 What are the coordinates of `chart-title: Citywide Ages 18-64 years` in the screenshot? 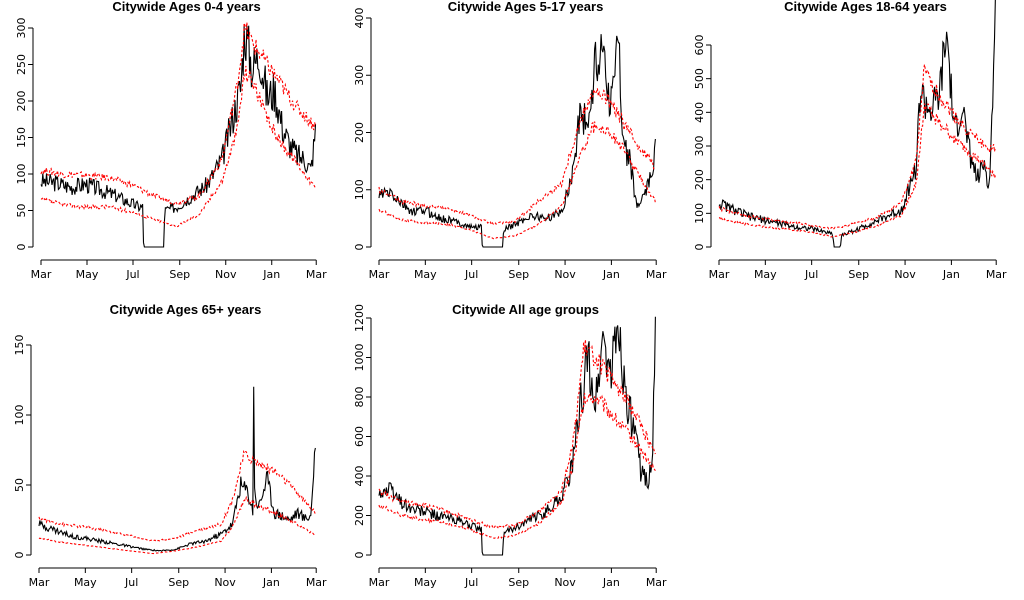 It's located at (865, 7).